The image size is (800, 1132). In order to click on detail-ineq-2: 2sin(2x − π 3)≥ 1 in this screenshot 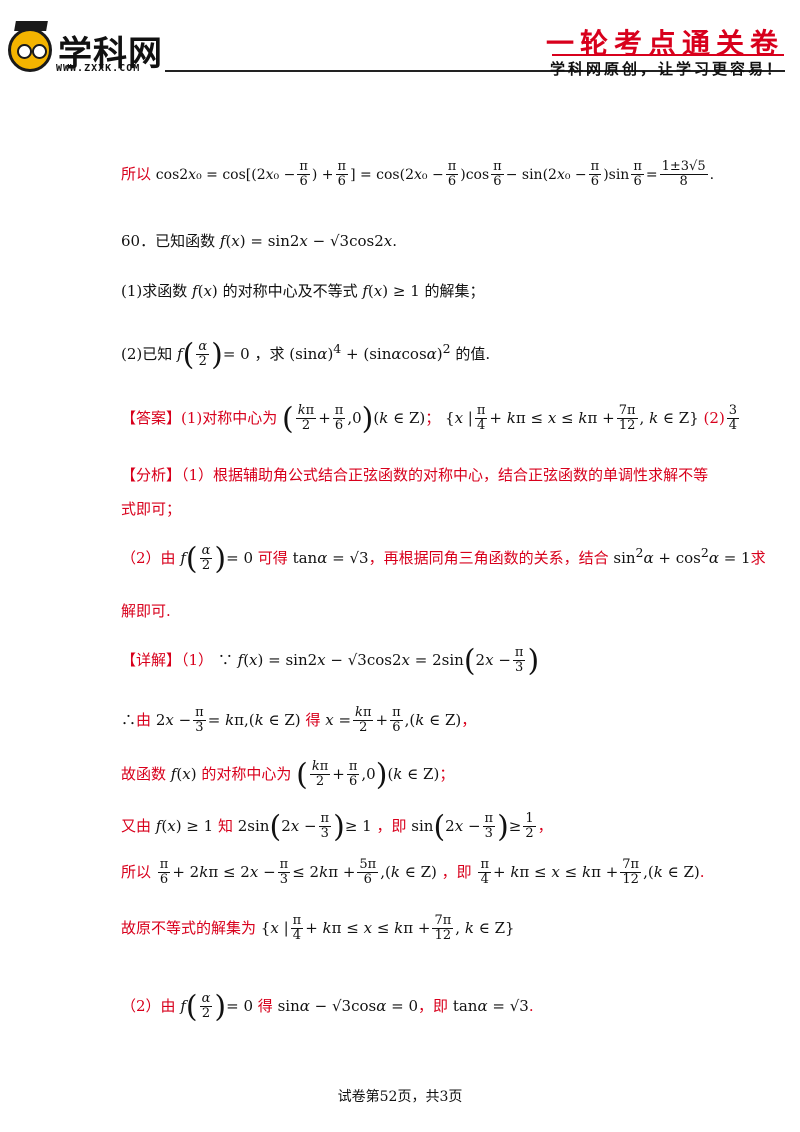, I will do `click(304, 826)`.